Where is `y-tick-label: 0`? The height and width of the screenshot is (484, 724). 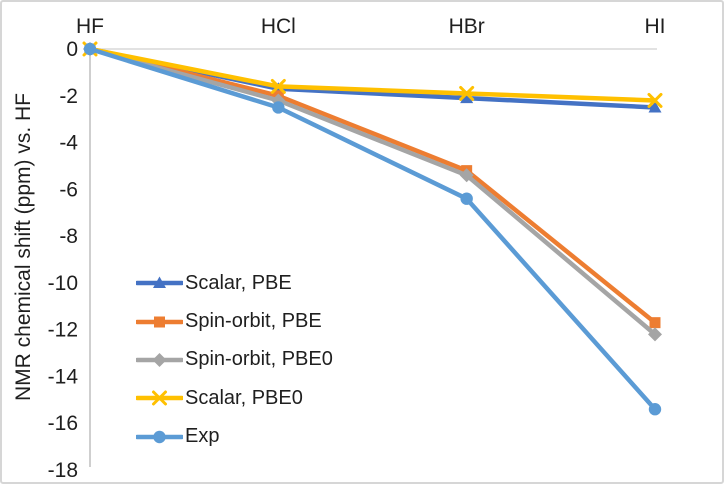
y-tick-label: 0 is located at coordinates (72, 49).